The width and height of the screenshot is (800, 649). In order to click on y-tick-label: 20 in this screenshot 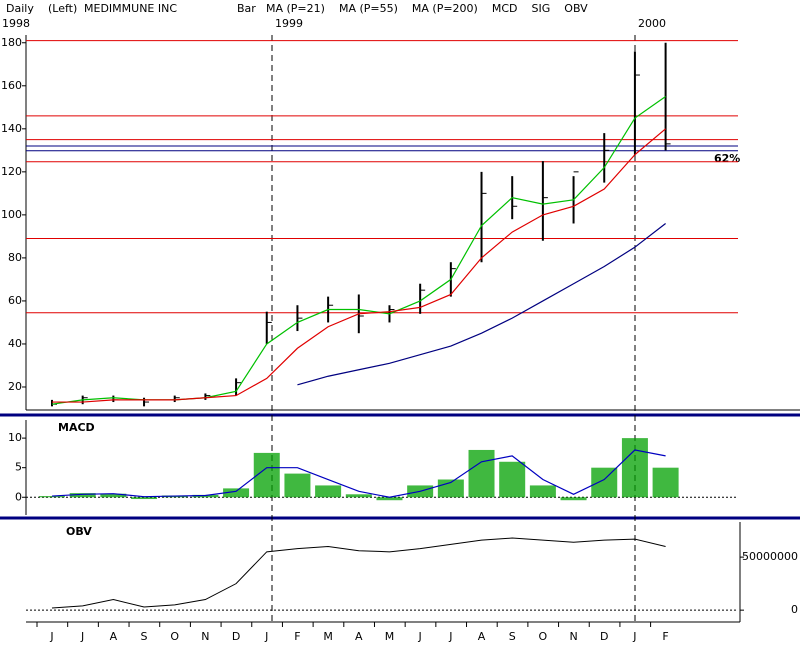, I will do `click(15, 386)`.